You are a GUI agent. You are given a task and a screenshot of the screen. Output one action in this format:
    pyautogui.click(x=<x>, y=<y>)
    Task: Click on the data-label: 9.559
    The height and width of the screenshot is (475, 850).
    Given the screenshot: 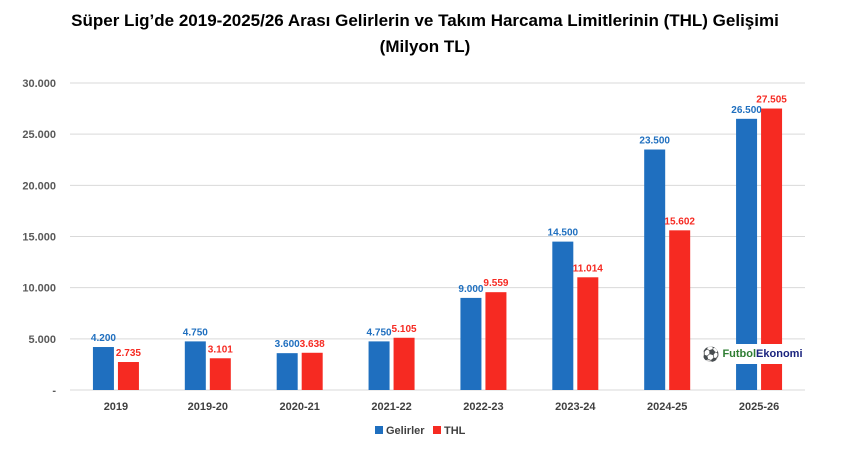 What is the action you would take?
    pyautogui.click(x=495, y=283)
    